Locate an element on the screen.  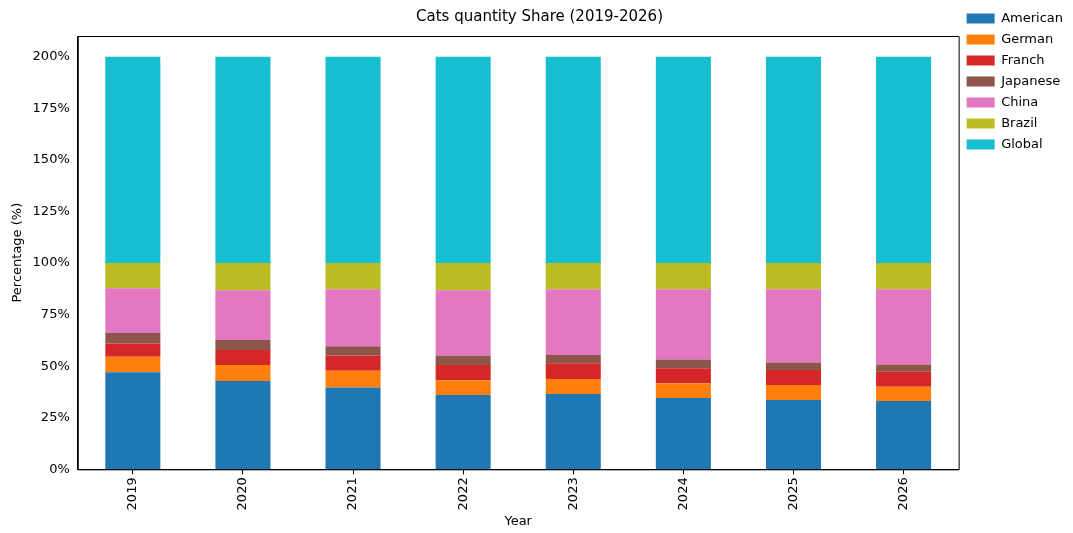
y-tick-label: 175% is located at coordinates (51, 107).